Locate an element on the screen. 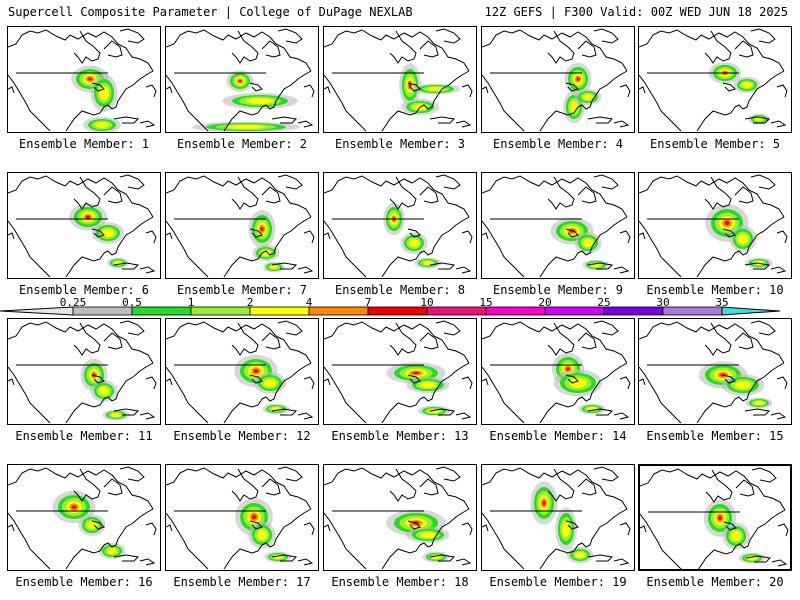 This screenshot has height=600, width=800. member-caption: Ensemble Member: 5 is located at coordinates (715, 144).